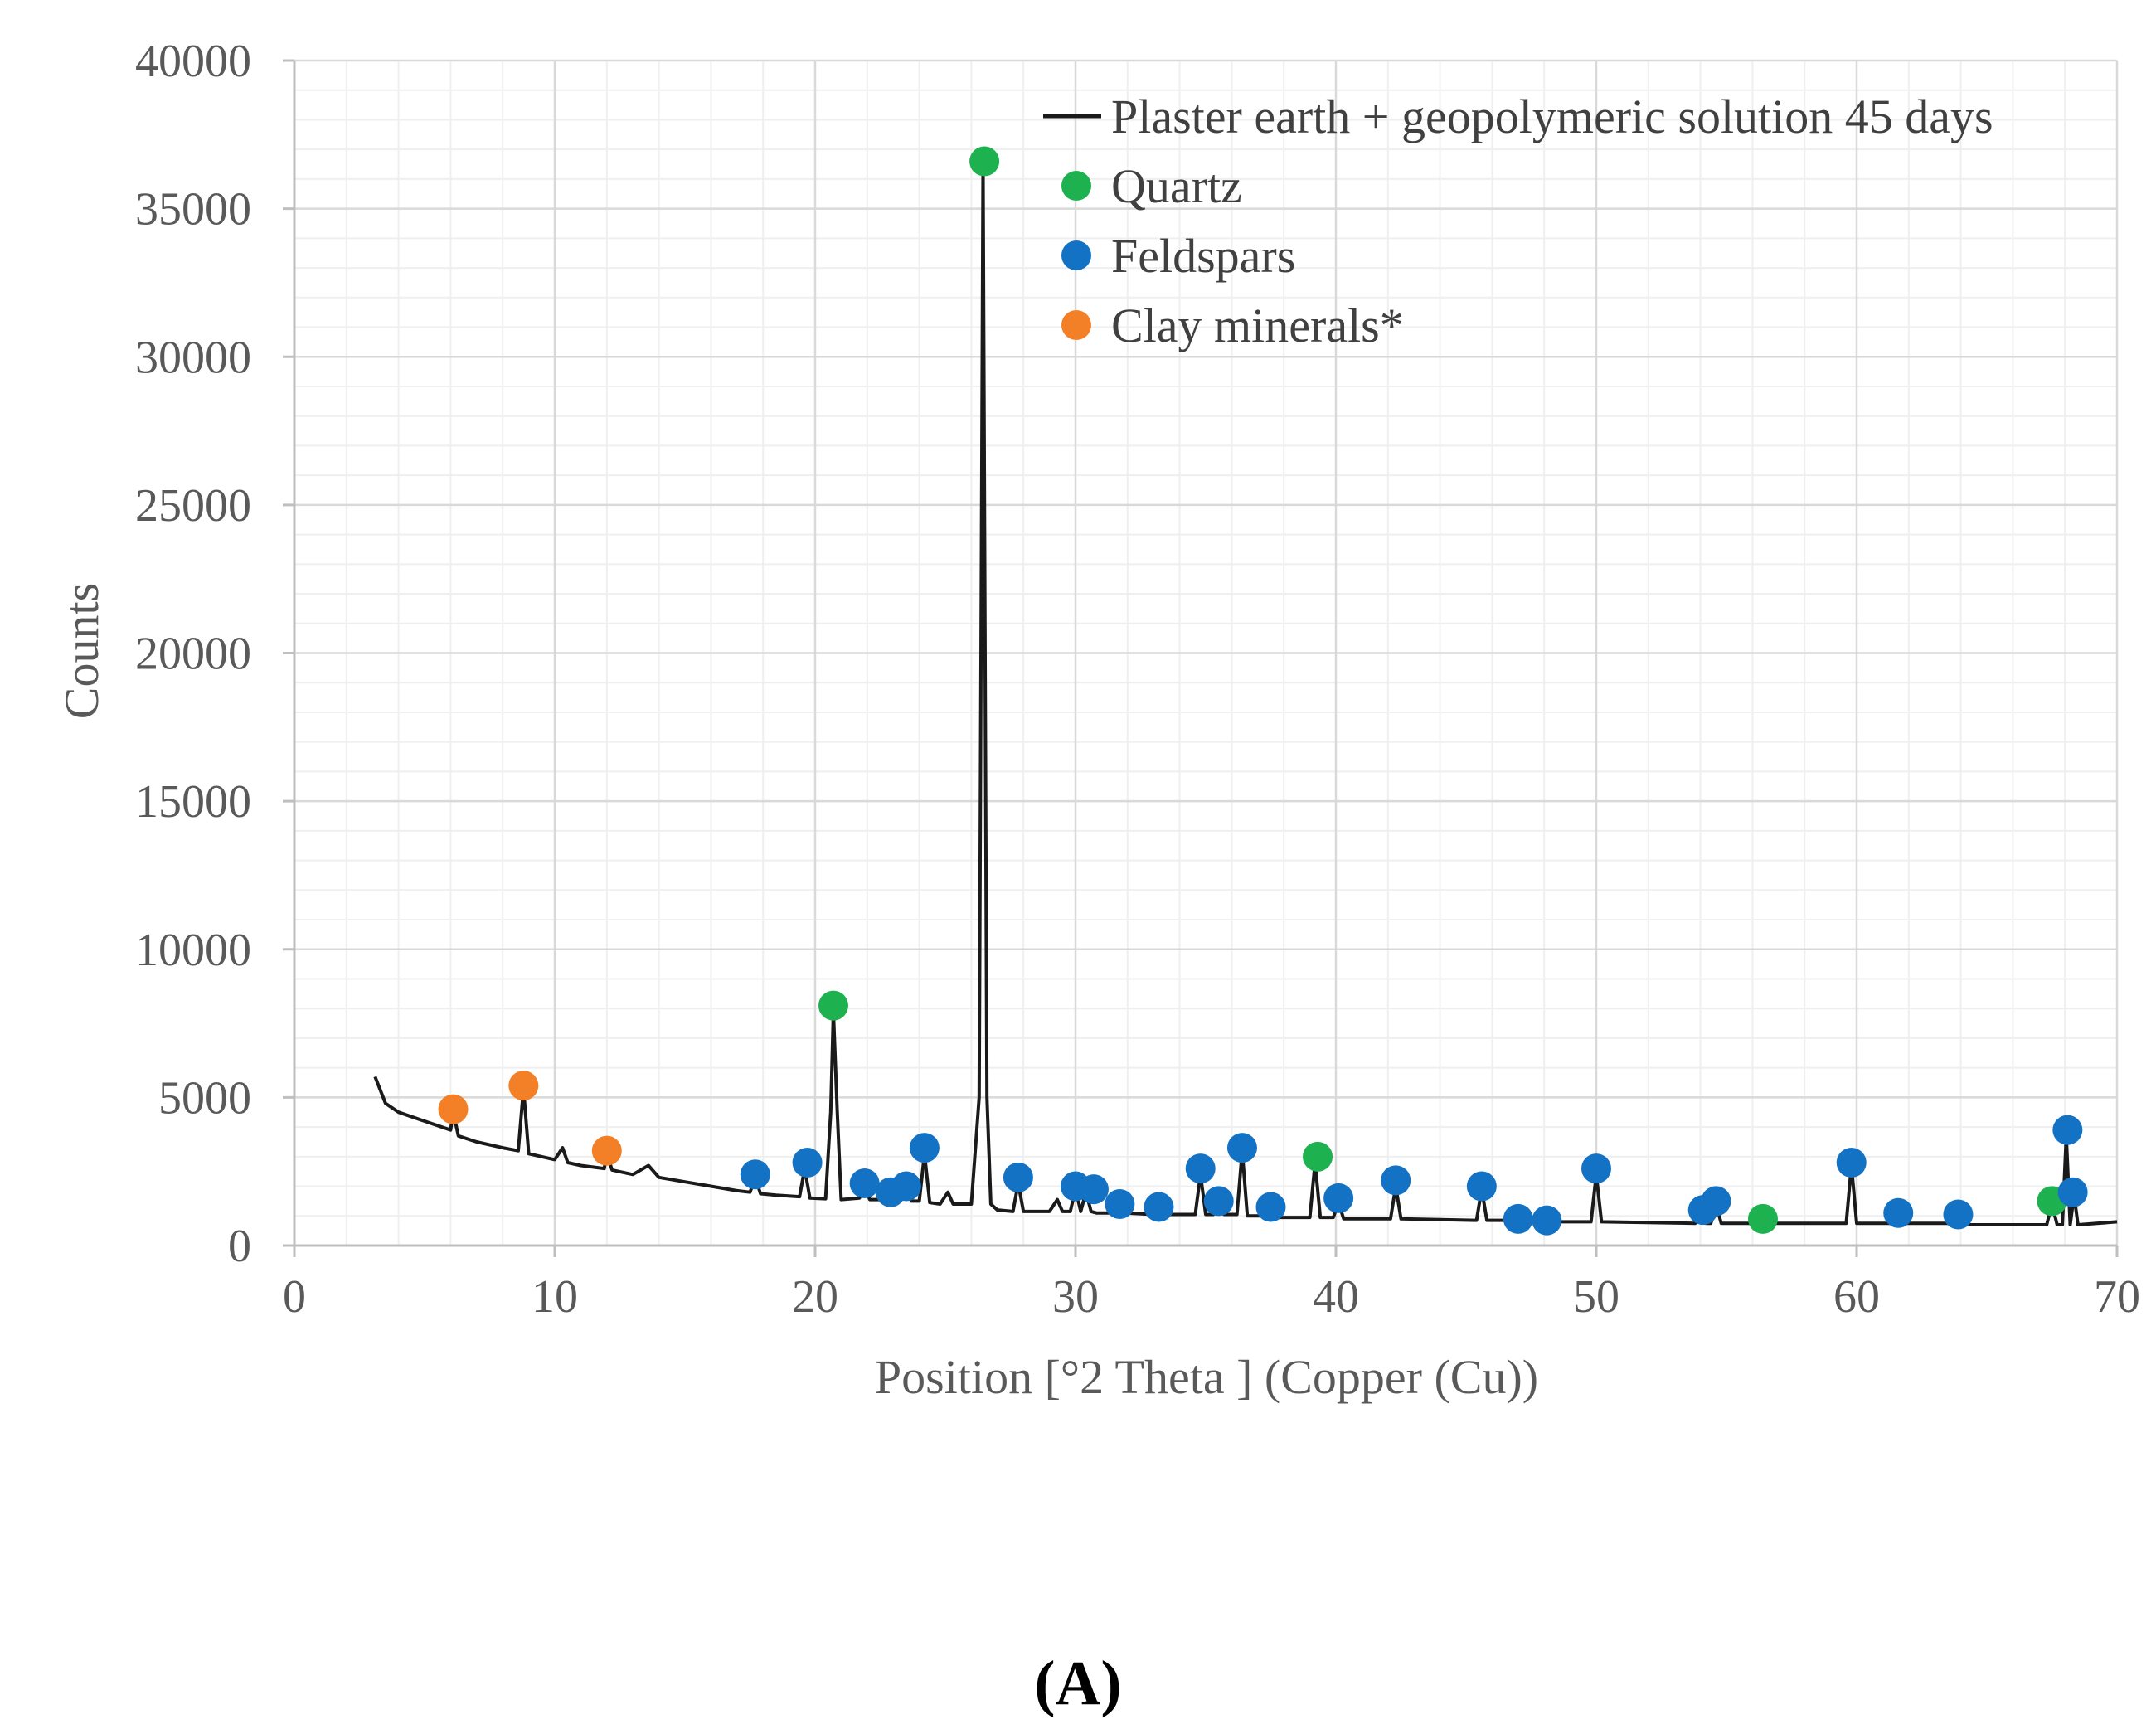  I want to click on y-tick-label: 40000, so click(193, 62).